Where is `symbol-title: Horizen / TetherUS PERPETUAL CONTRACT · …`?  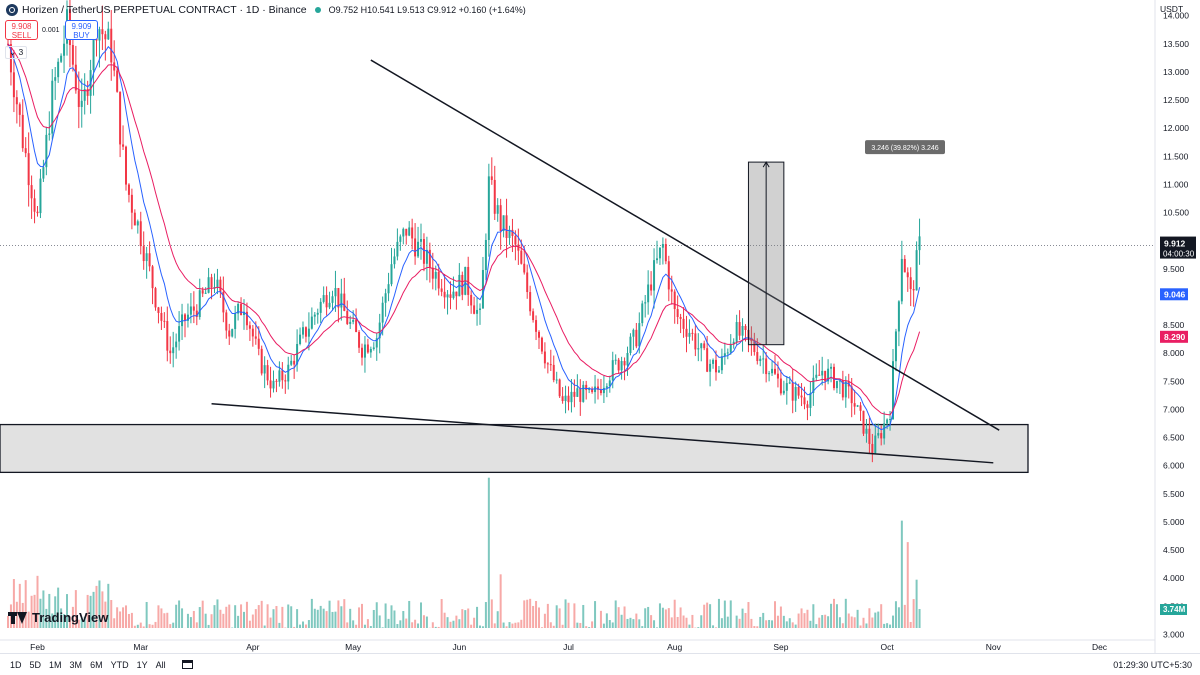
symbol-title: Horizen / TetherUS PERPETUAL CONTRACT · … is located at coordinates (164, 10).